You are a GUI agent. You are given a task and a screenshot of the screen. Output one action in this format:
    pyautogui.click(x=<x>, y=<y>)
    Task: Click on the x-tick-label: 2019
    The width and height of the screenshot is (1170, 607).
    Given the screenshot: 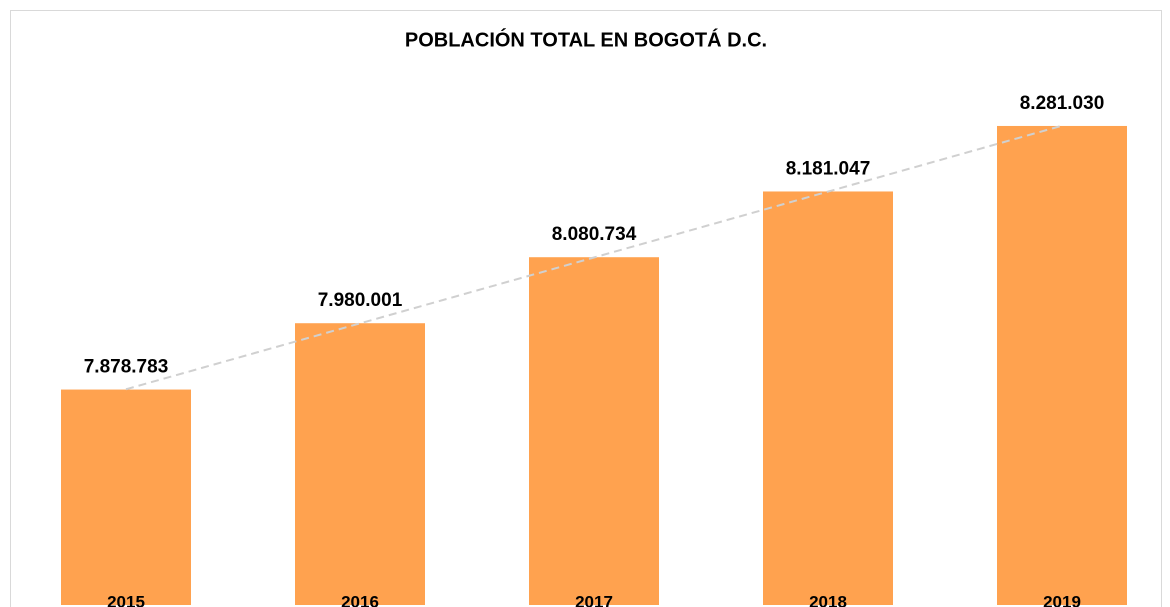 What is the action you would take?
    pyautogui.click(x=1062, y=599)
    